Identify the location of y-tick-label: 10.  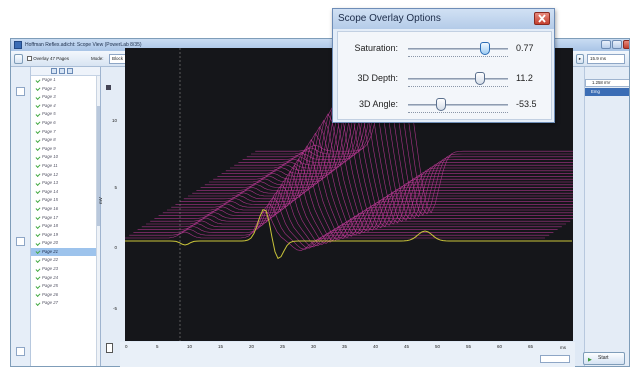
(114, 120).